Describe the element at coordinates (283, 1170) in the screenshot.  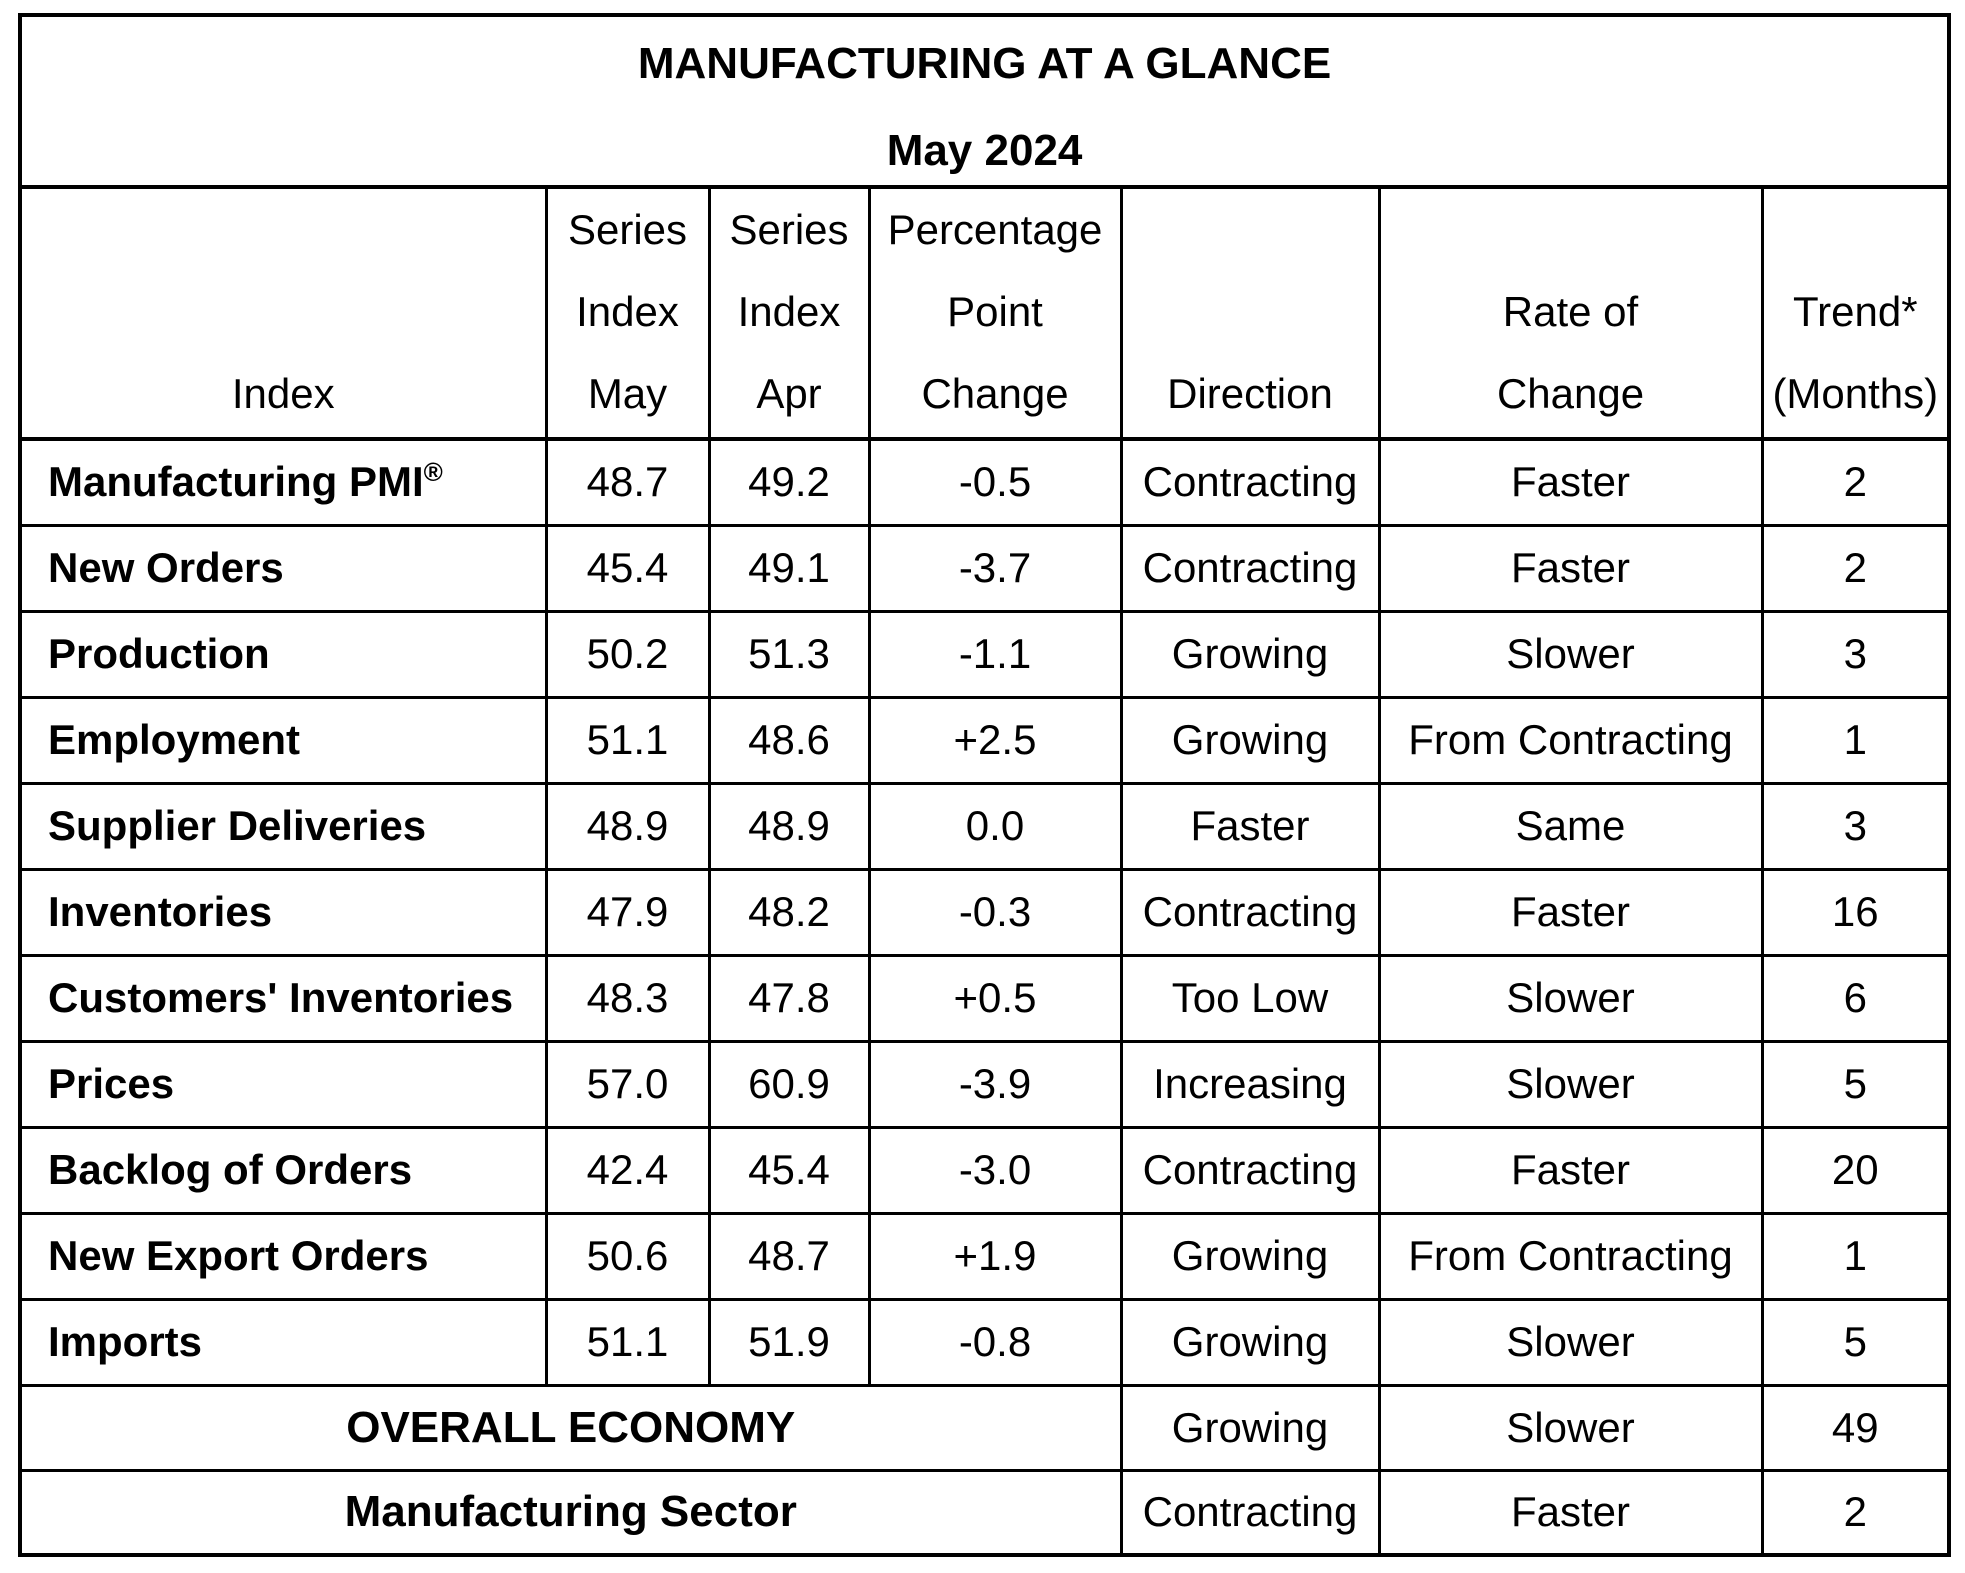
I see `row-label: Backlog of Orders` at that location.